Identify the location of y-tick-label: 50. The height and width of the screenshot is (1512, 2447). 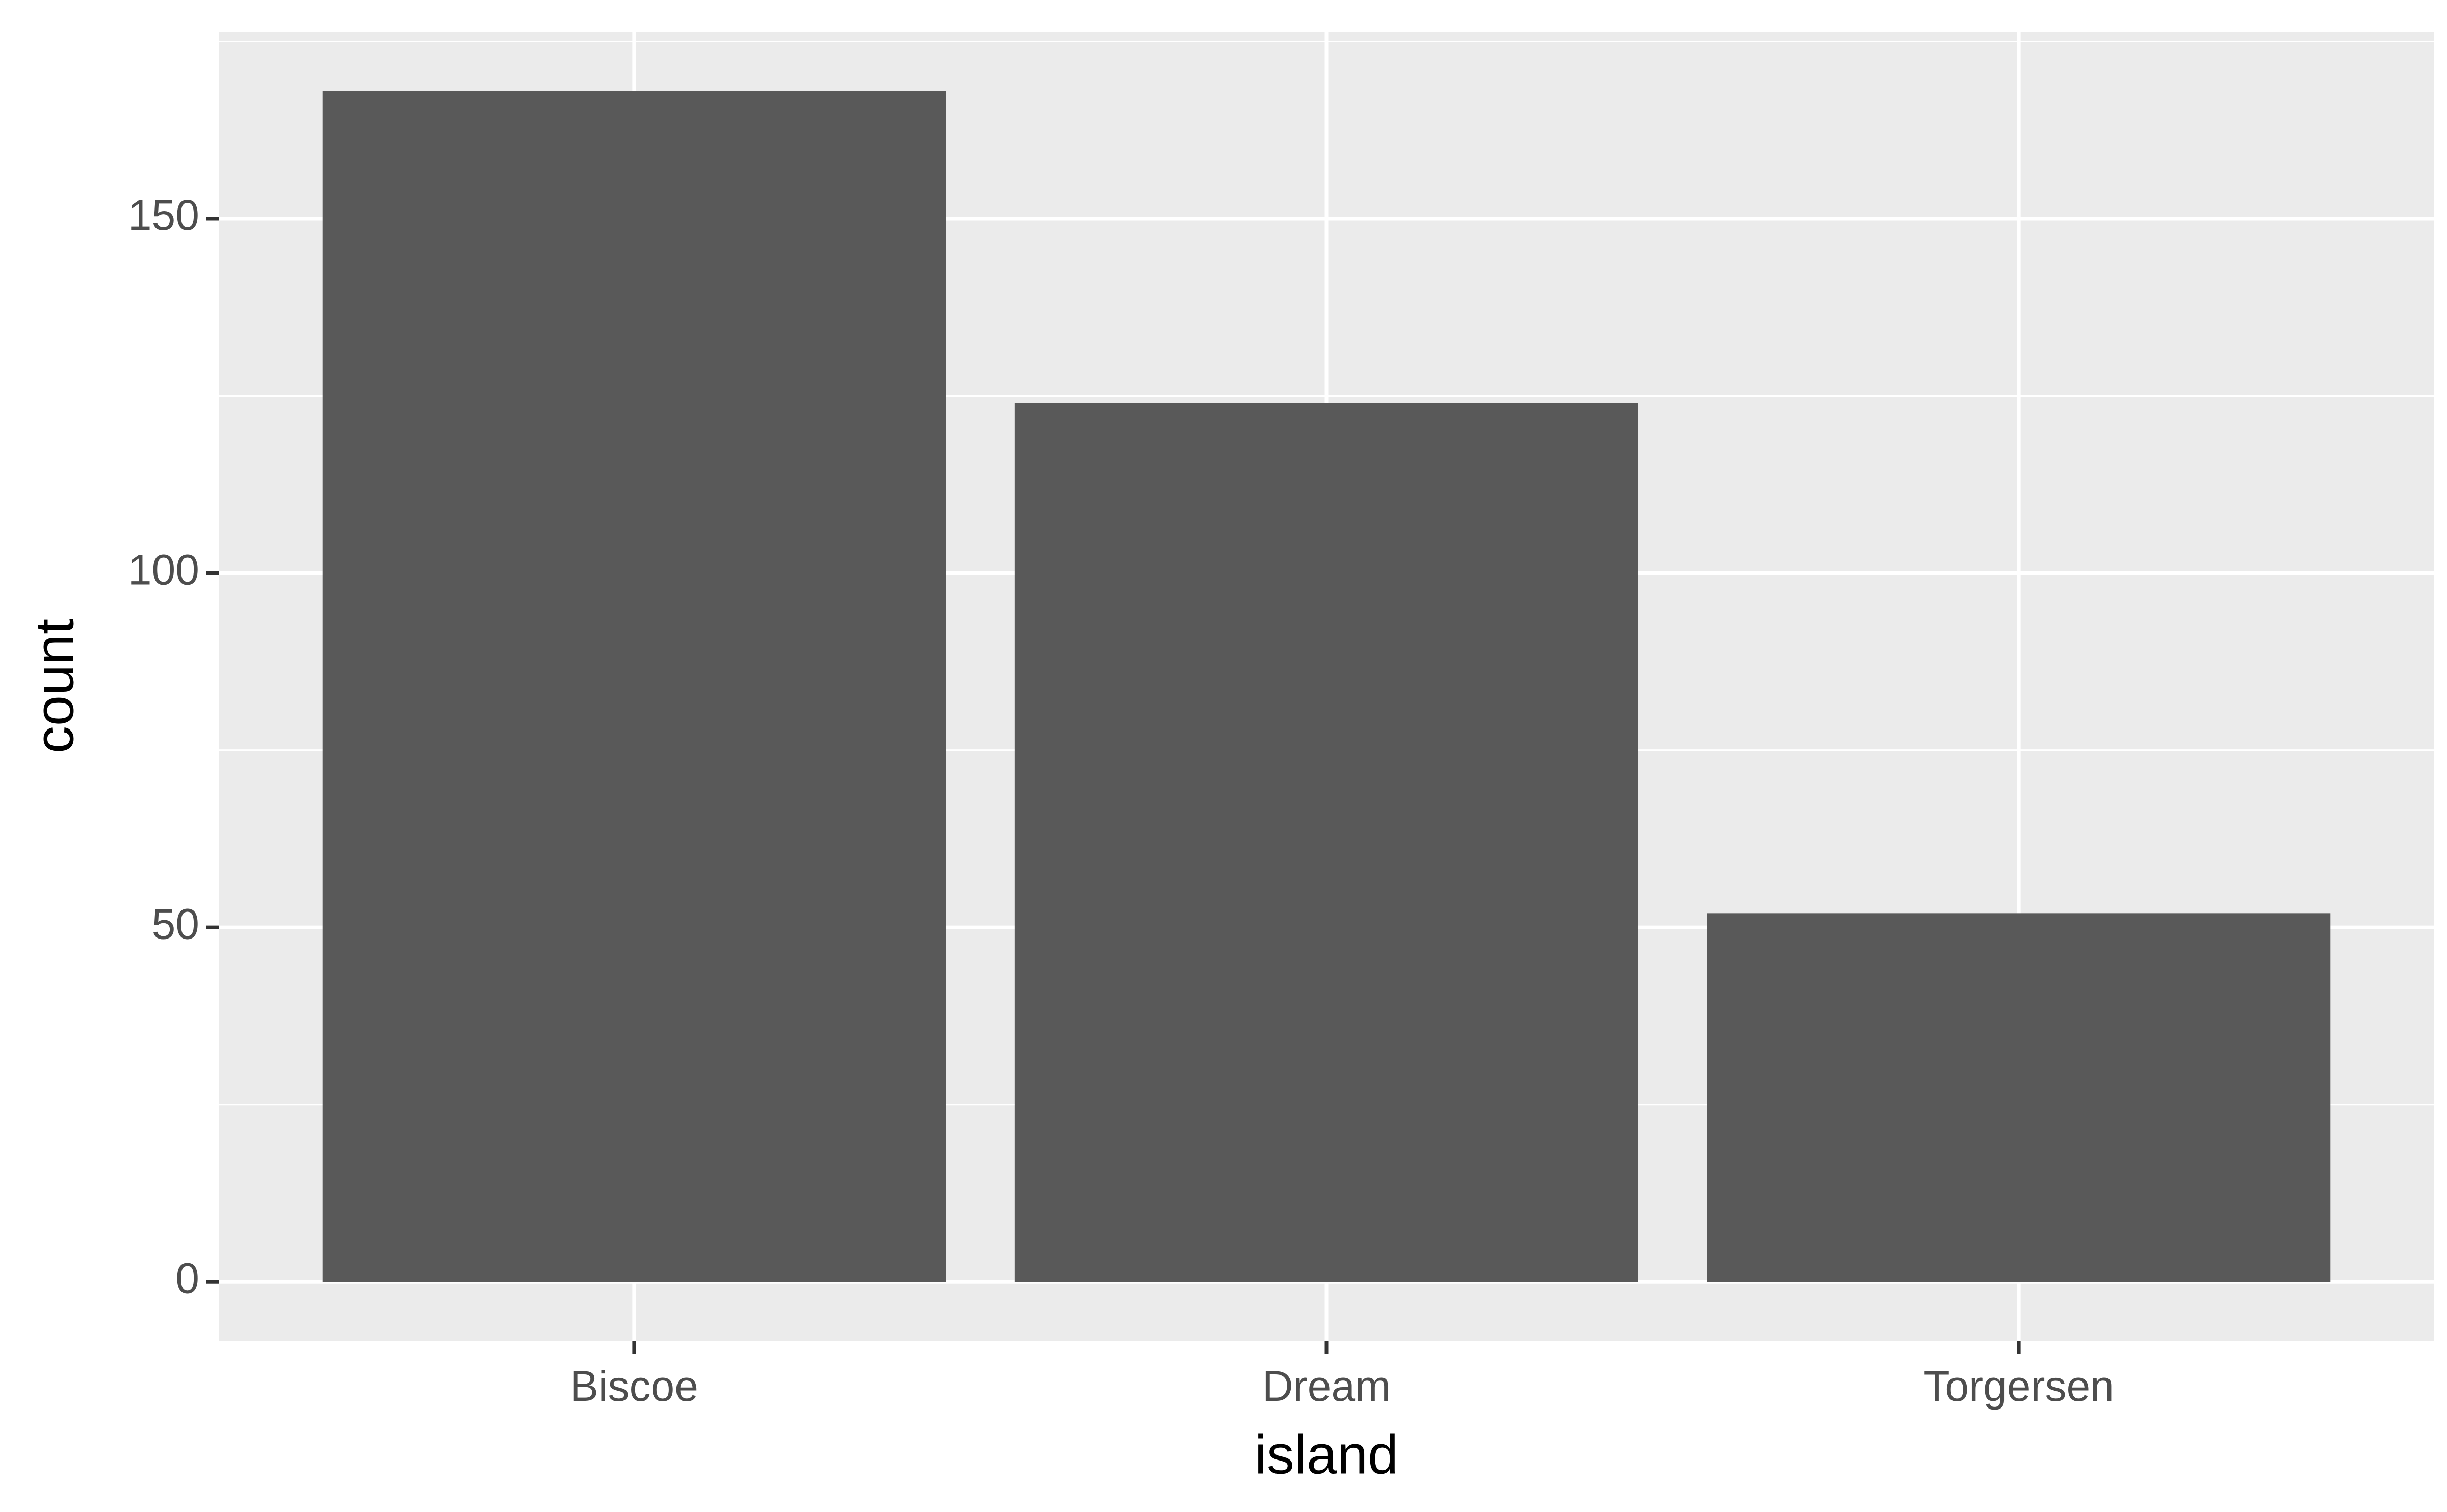
(175, 924).